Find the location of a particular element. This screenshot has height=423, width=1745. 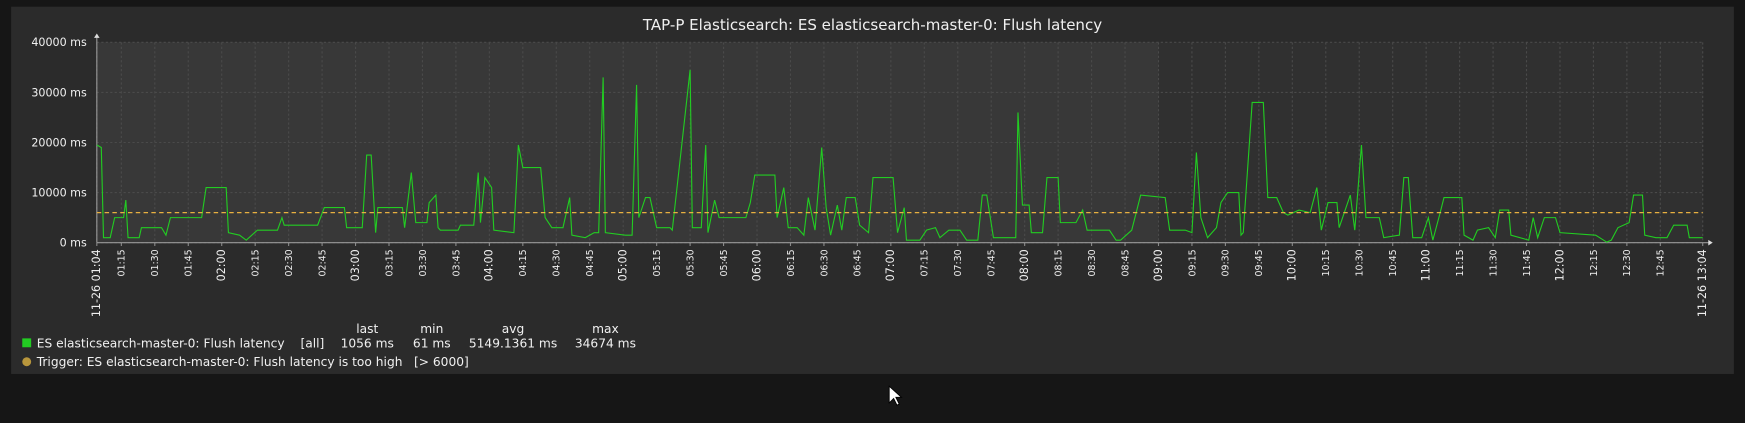

x-tick-label: 03:30 is located at coordinates (423, 262).